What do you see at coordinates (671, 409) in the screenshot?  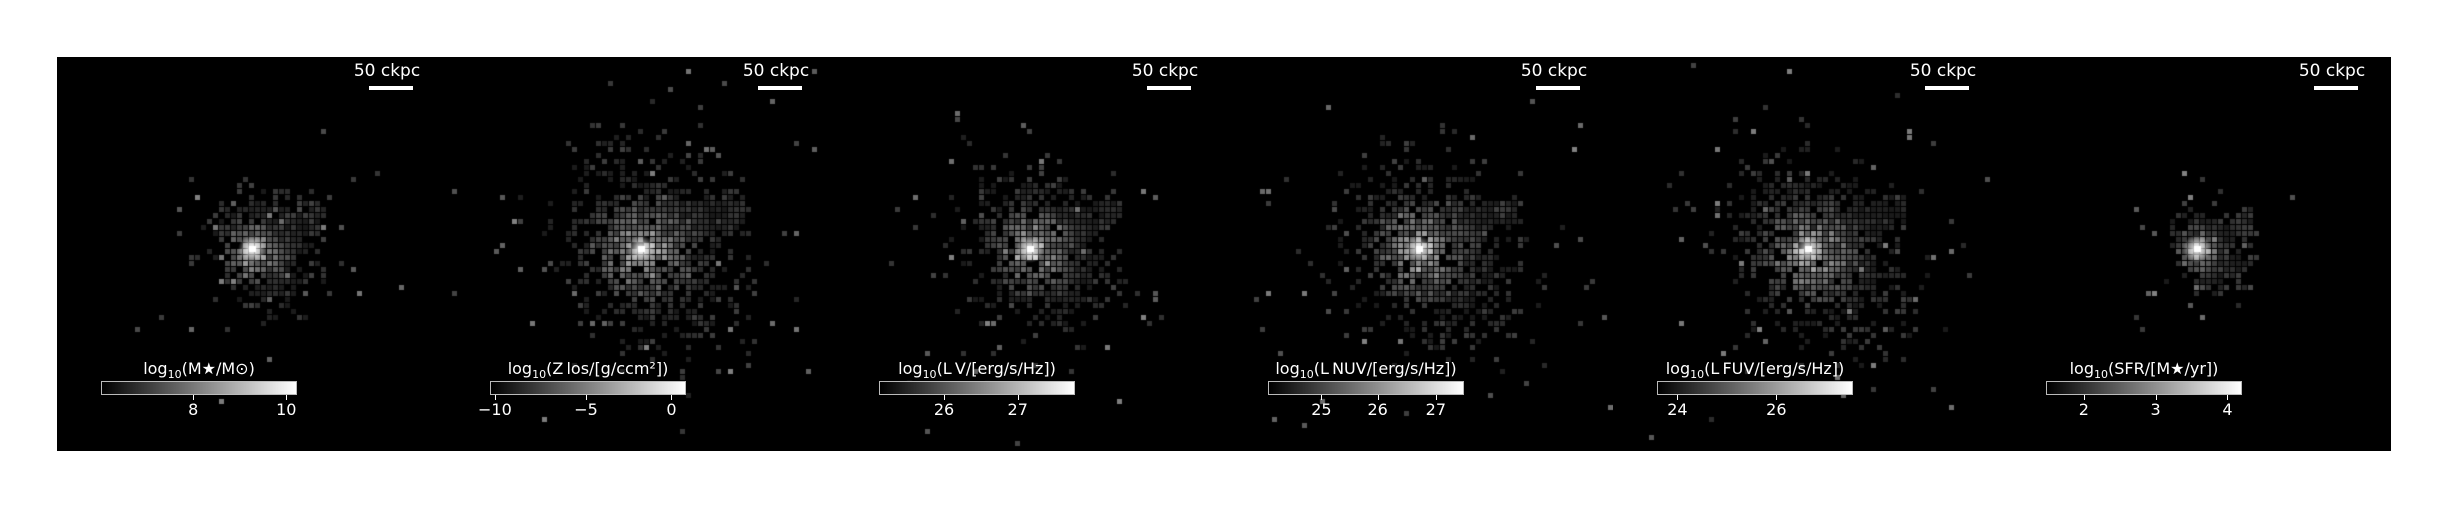 I see `colorbar-tick-label: 0` at bounding box center [671, 409].